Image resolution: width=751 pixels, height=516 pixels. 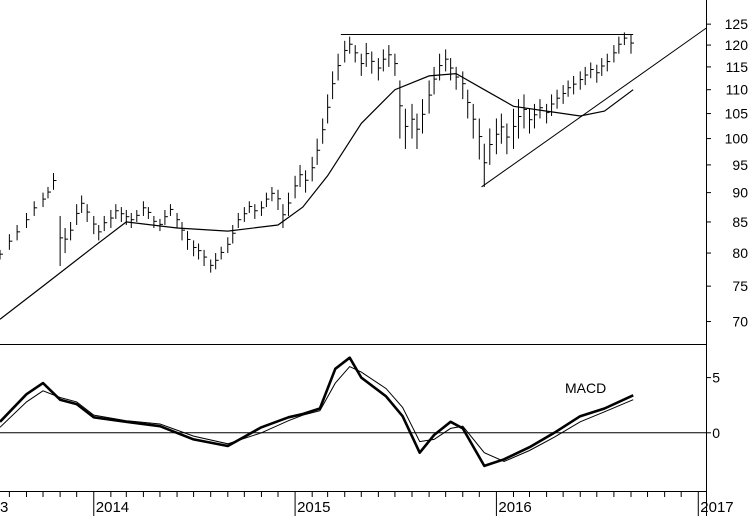 What do you see at coordinates (740, 322) in the screenshot?
I see `price-y-tick-label: 70` at bounding box center [740, 322].